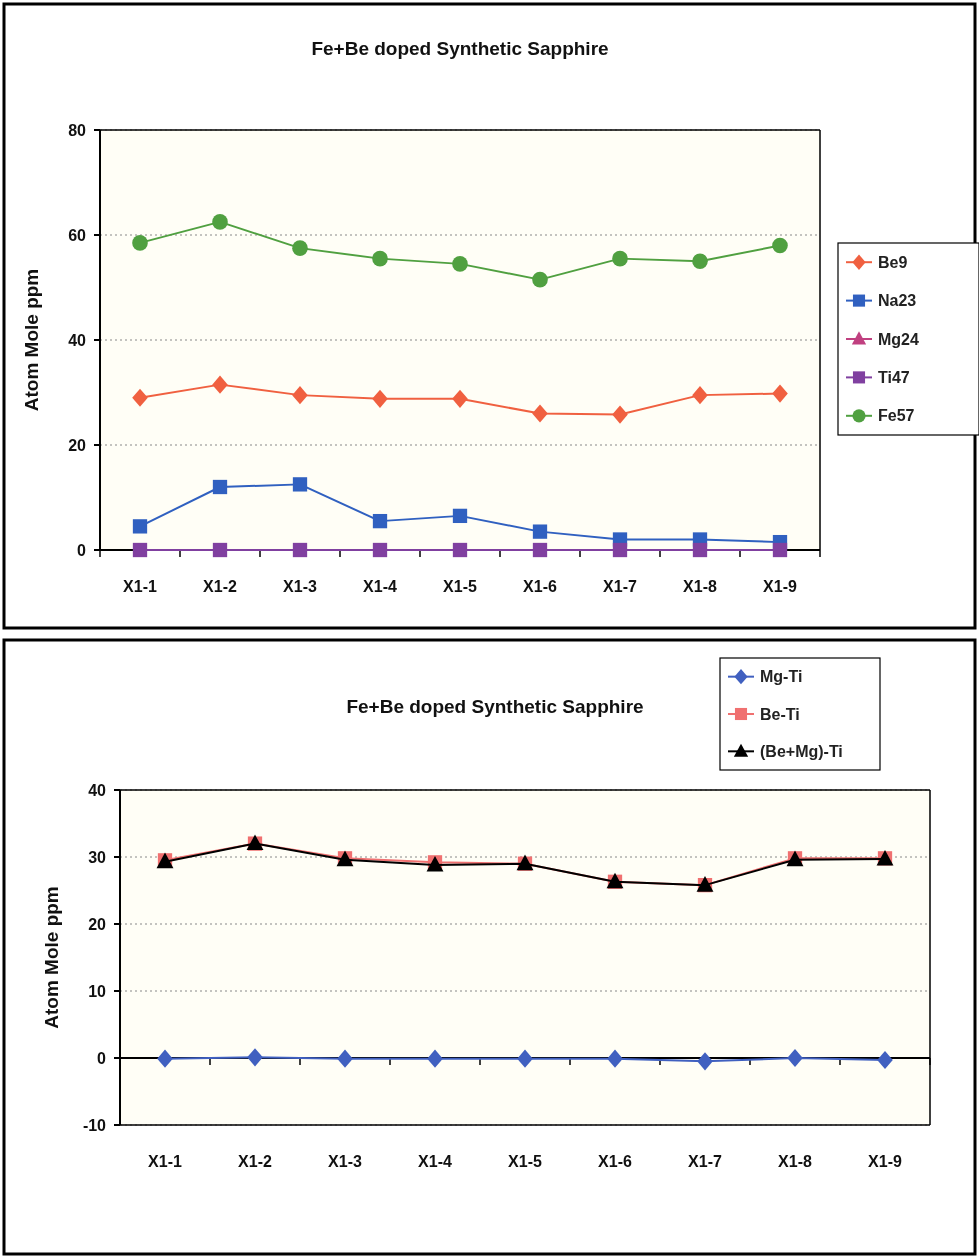  Describe the element at coordinates (94, 1125) in the screenshot. I see `y-tick-label: -10` at that location.